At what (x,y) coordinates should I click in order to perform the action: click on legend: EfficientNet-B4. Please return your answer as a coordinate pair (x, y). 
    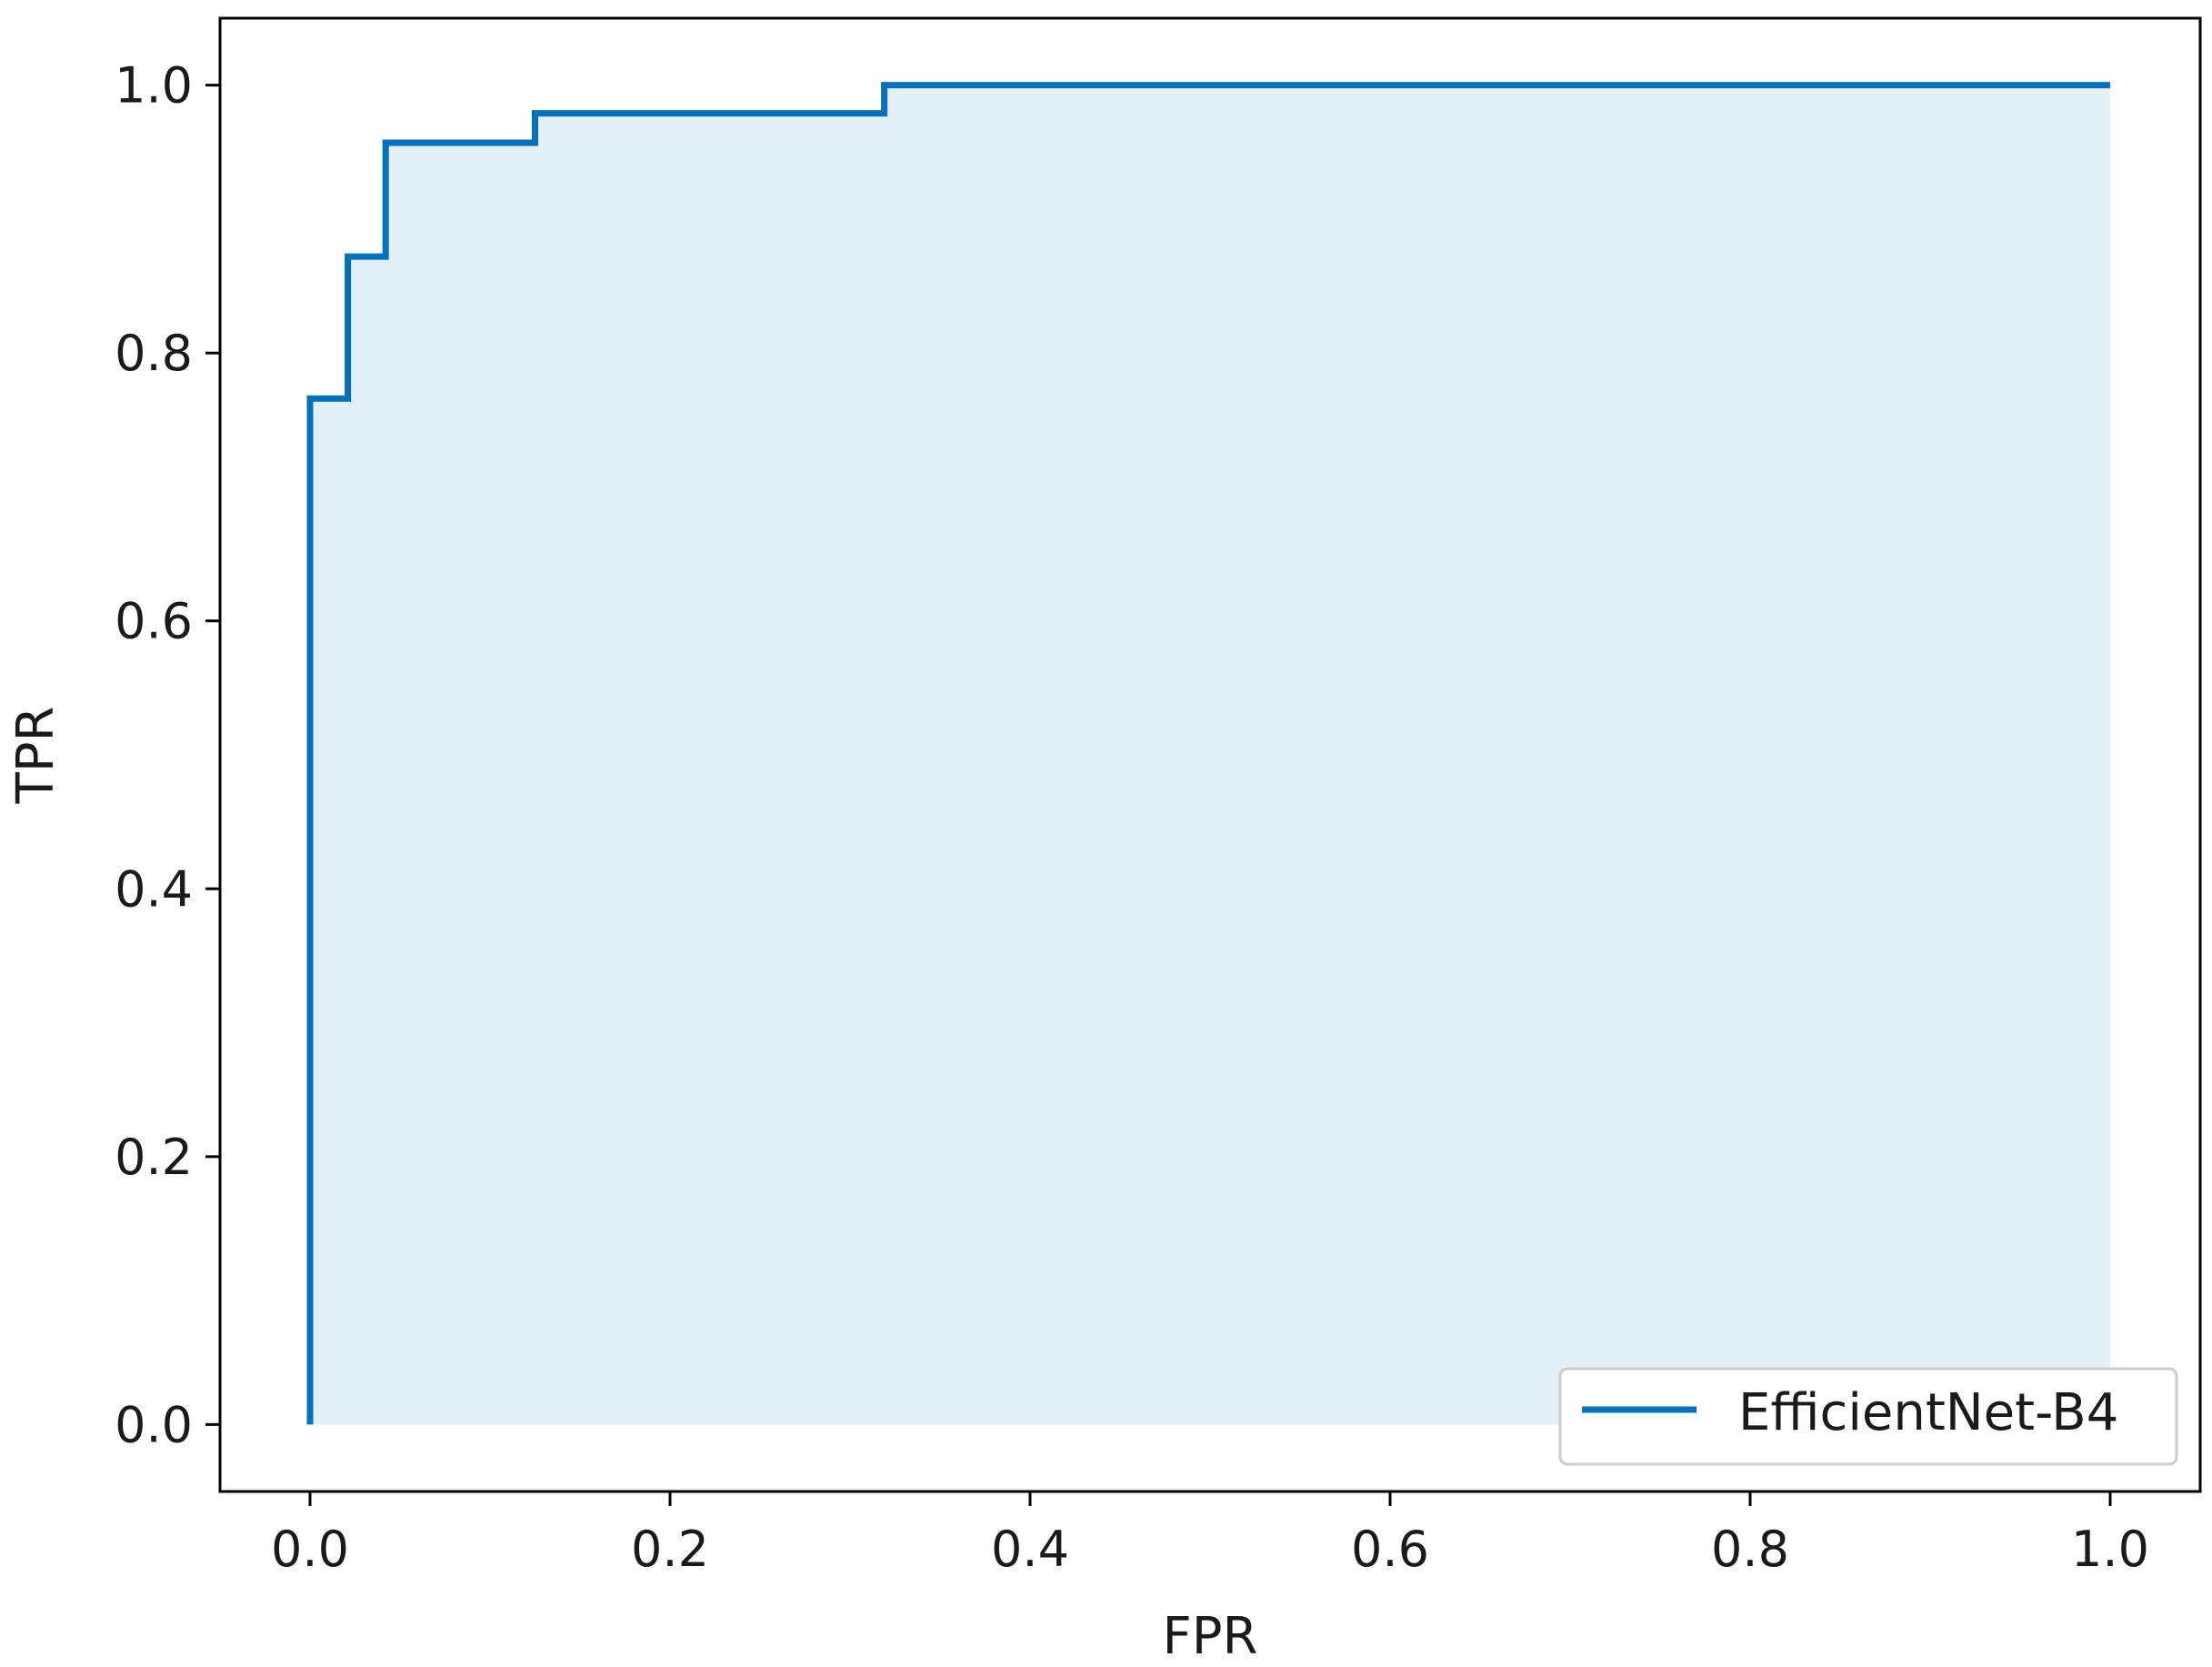
    Looking at the image, I should click on (1868, 1416).